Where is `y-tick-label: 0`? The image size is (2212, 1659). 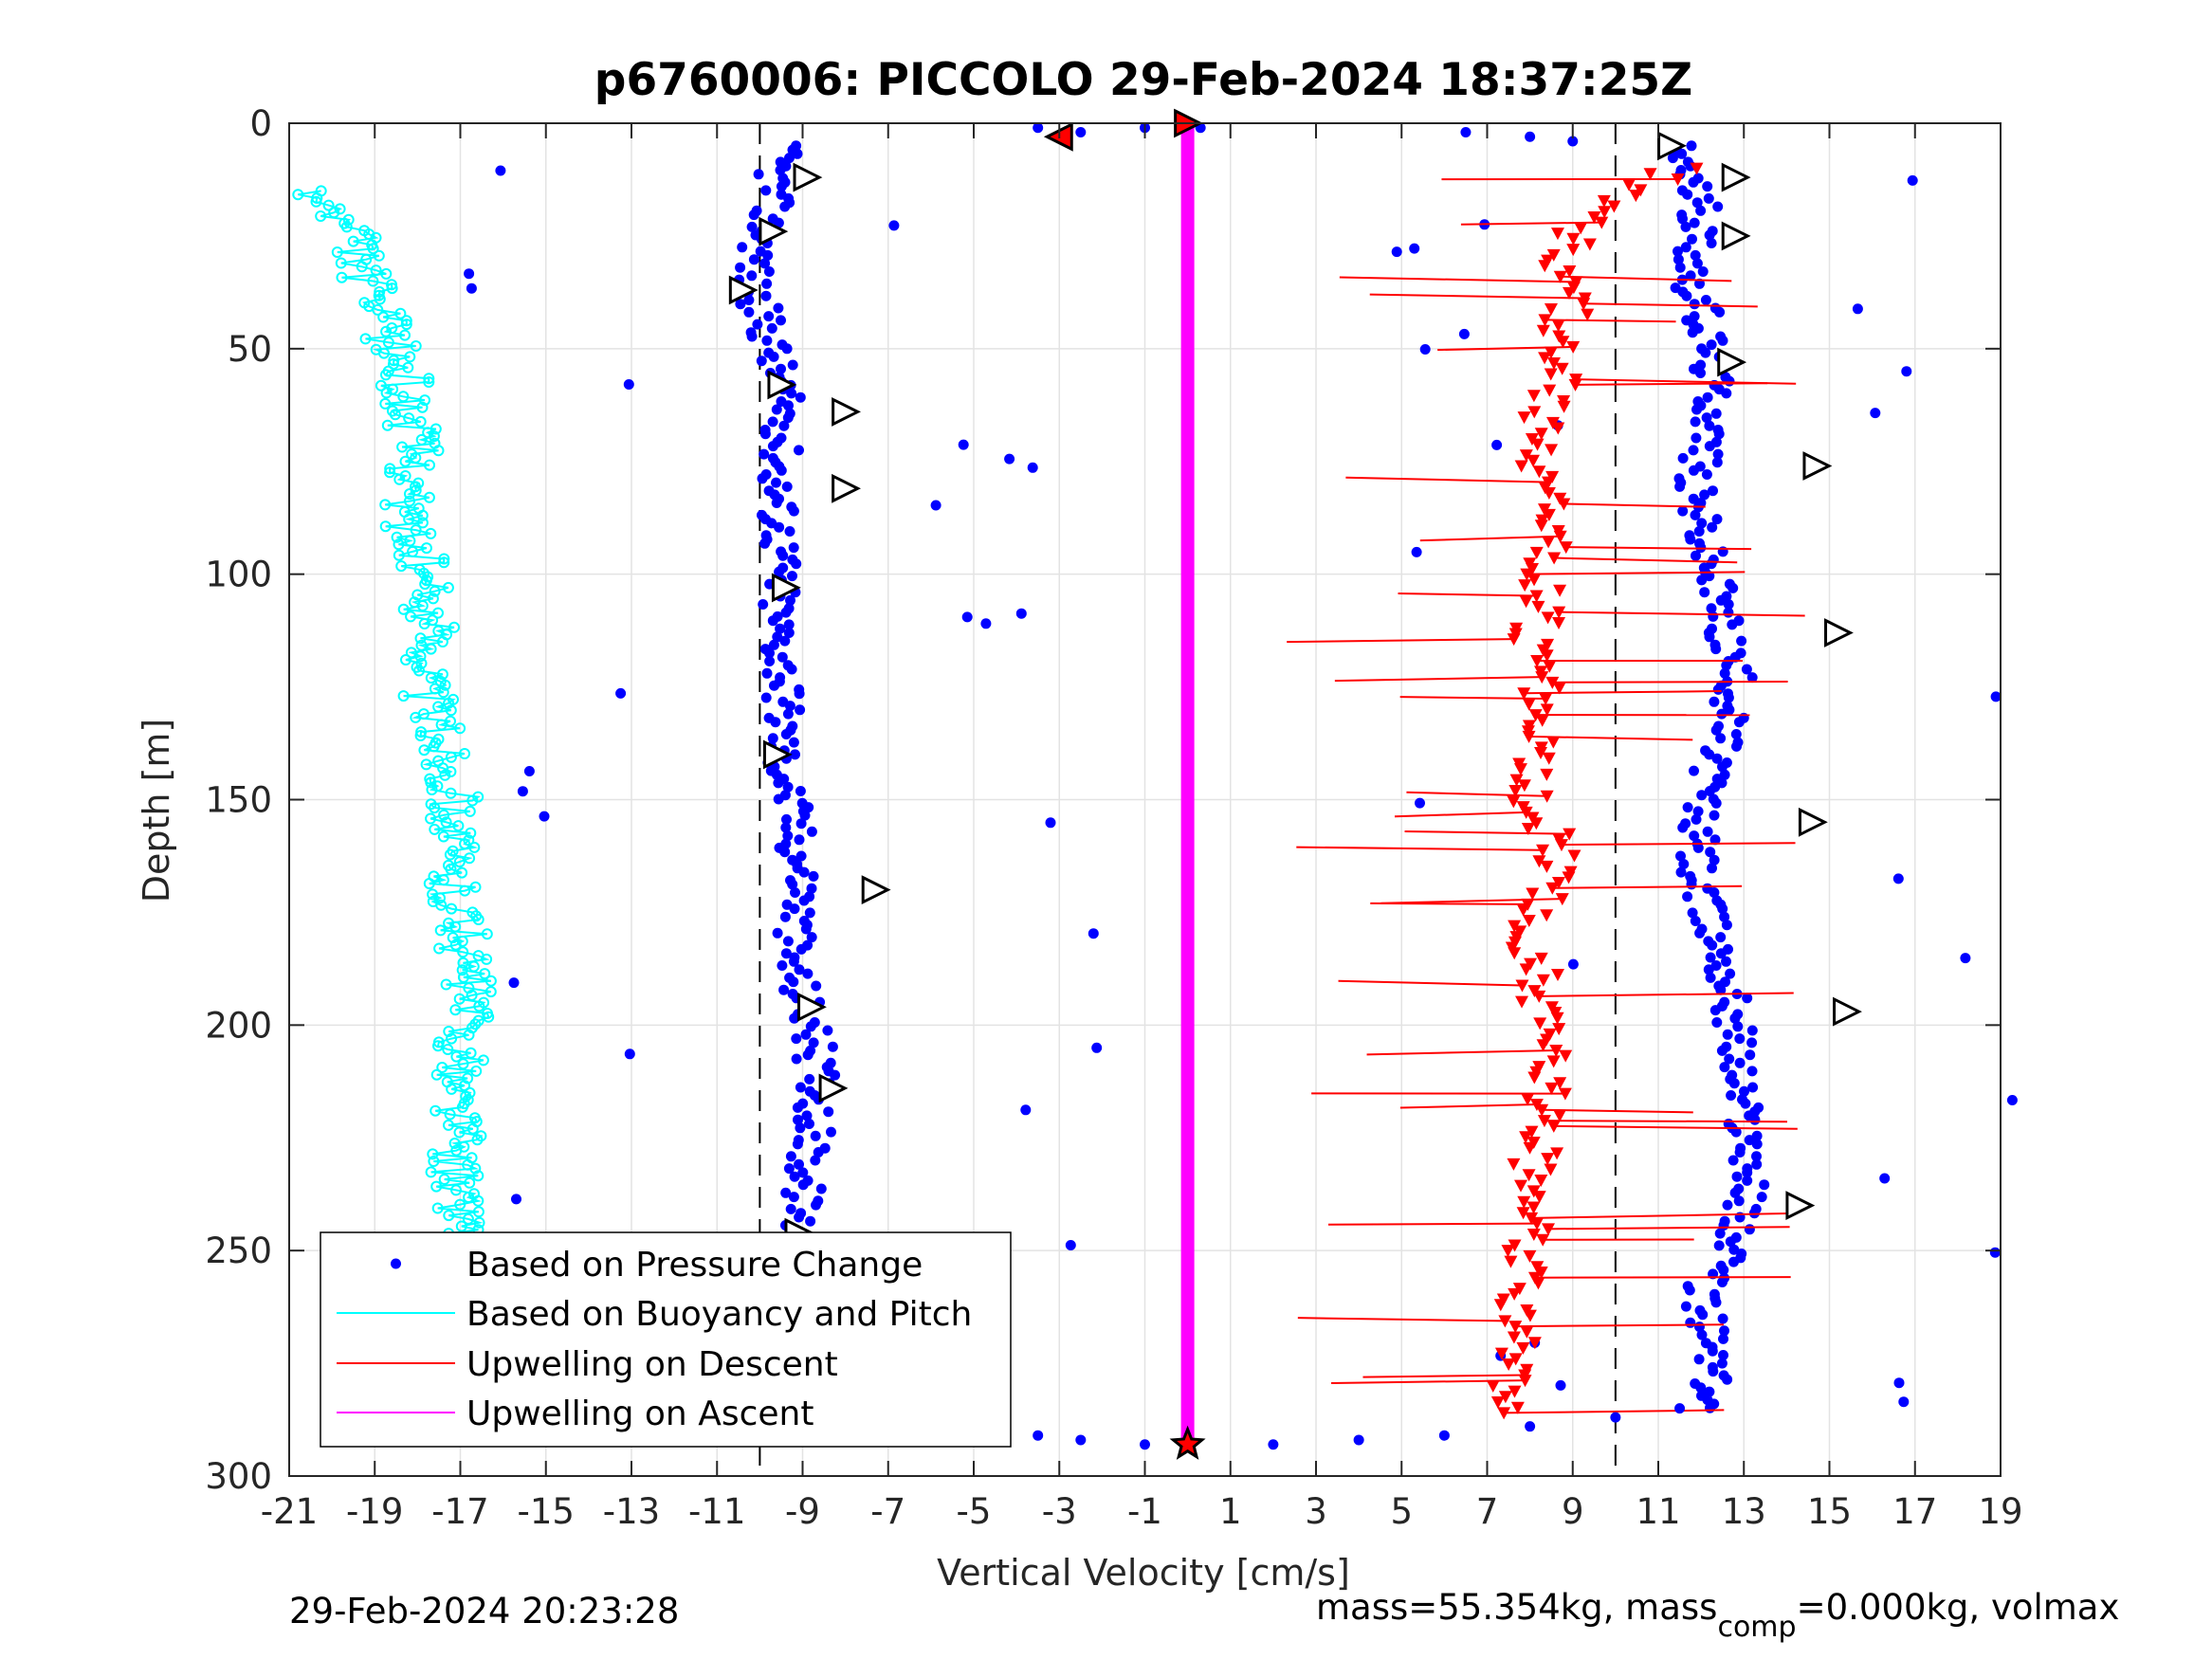 y-tick-label: 0 is located at coordinates (260, 123).